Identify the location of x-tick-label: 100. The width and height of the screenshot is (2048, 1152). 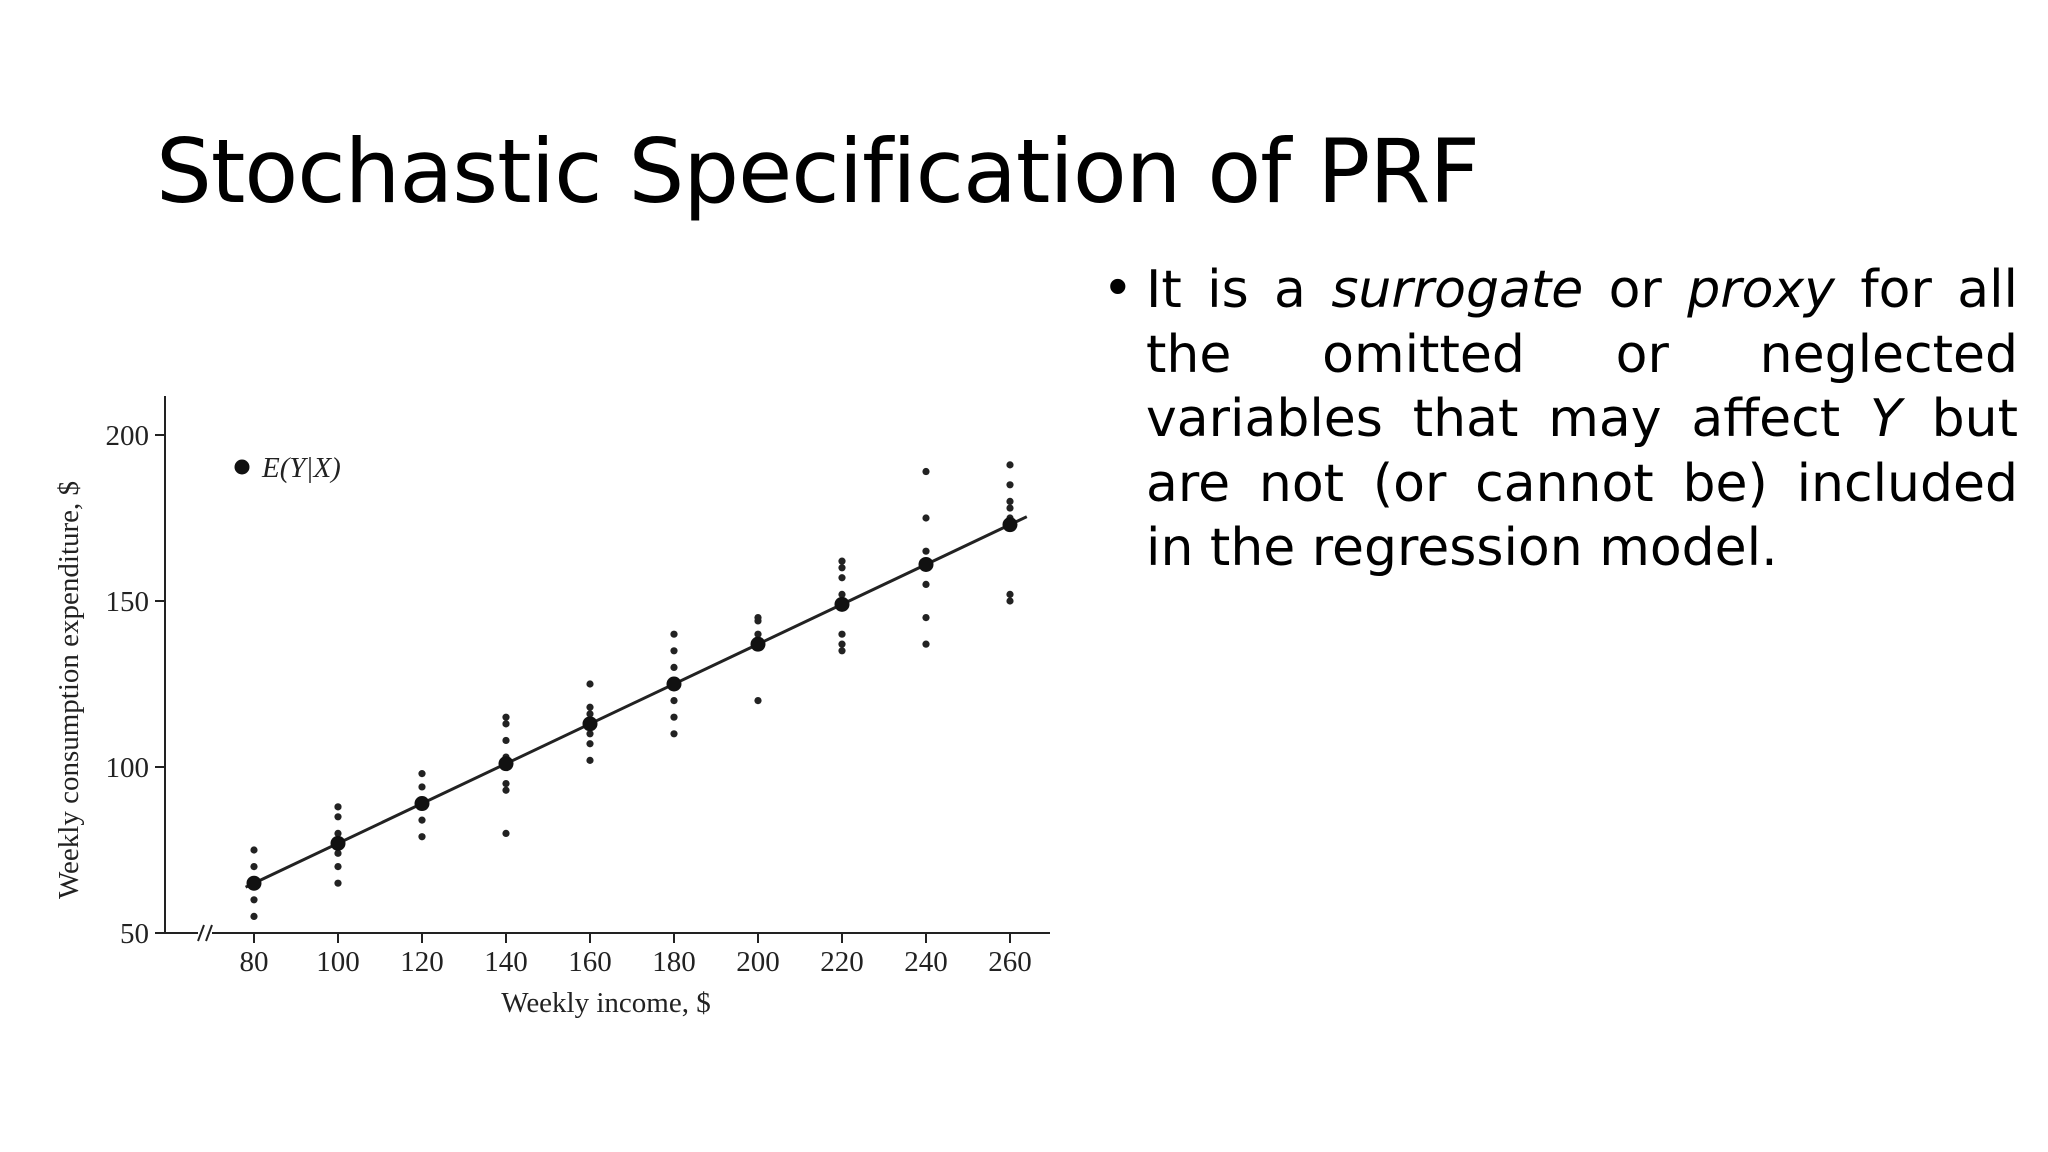
(338, 962).